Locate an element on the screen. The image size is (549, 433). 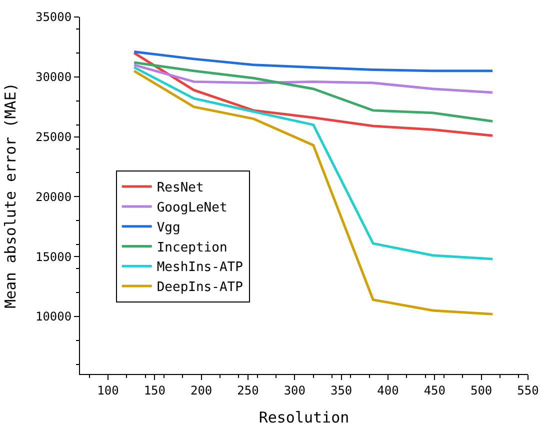
x-tick-label: 150 is located at coordinates (155, 390).